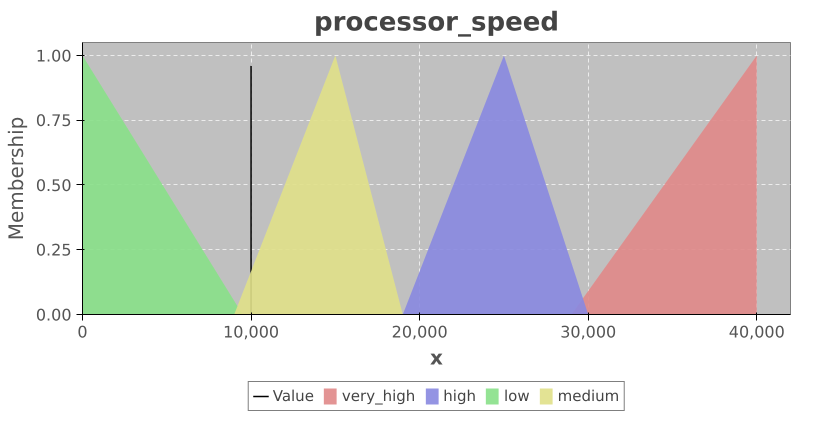  Describe the element at coordinates (54, 250) in the screenshot. I see `y-tick-label: 0.25` at that location.